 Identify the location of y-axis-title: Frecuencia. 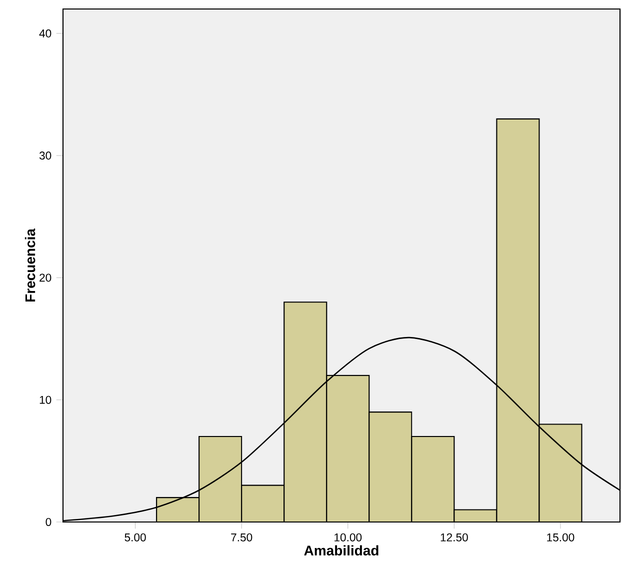
(30, 265).